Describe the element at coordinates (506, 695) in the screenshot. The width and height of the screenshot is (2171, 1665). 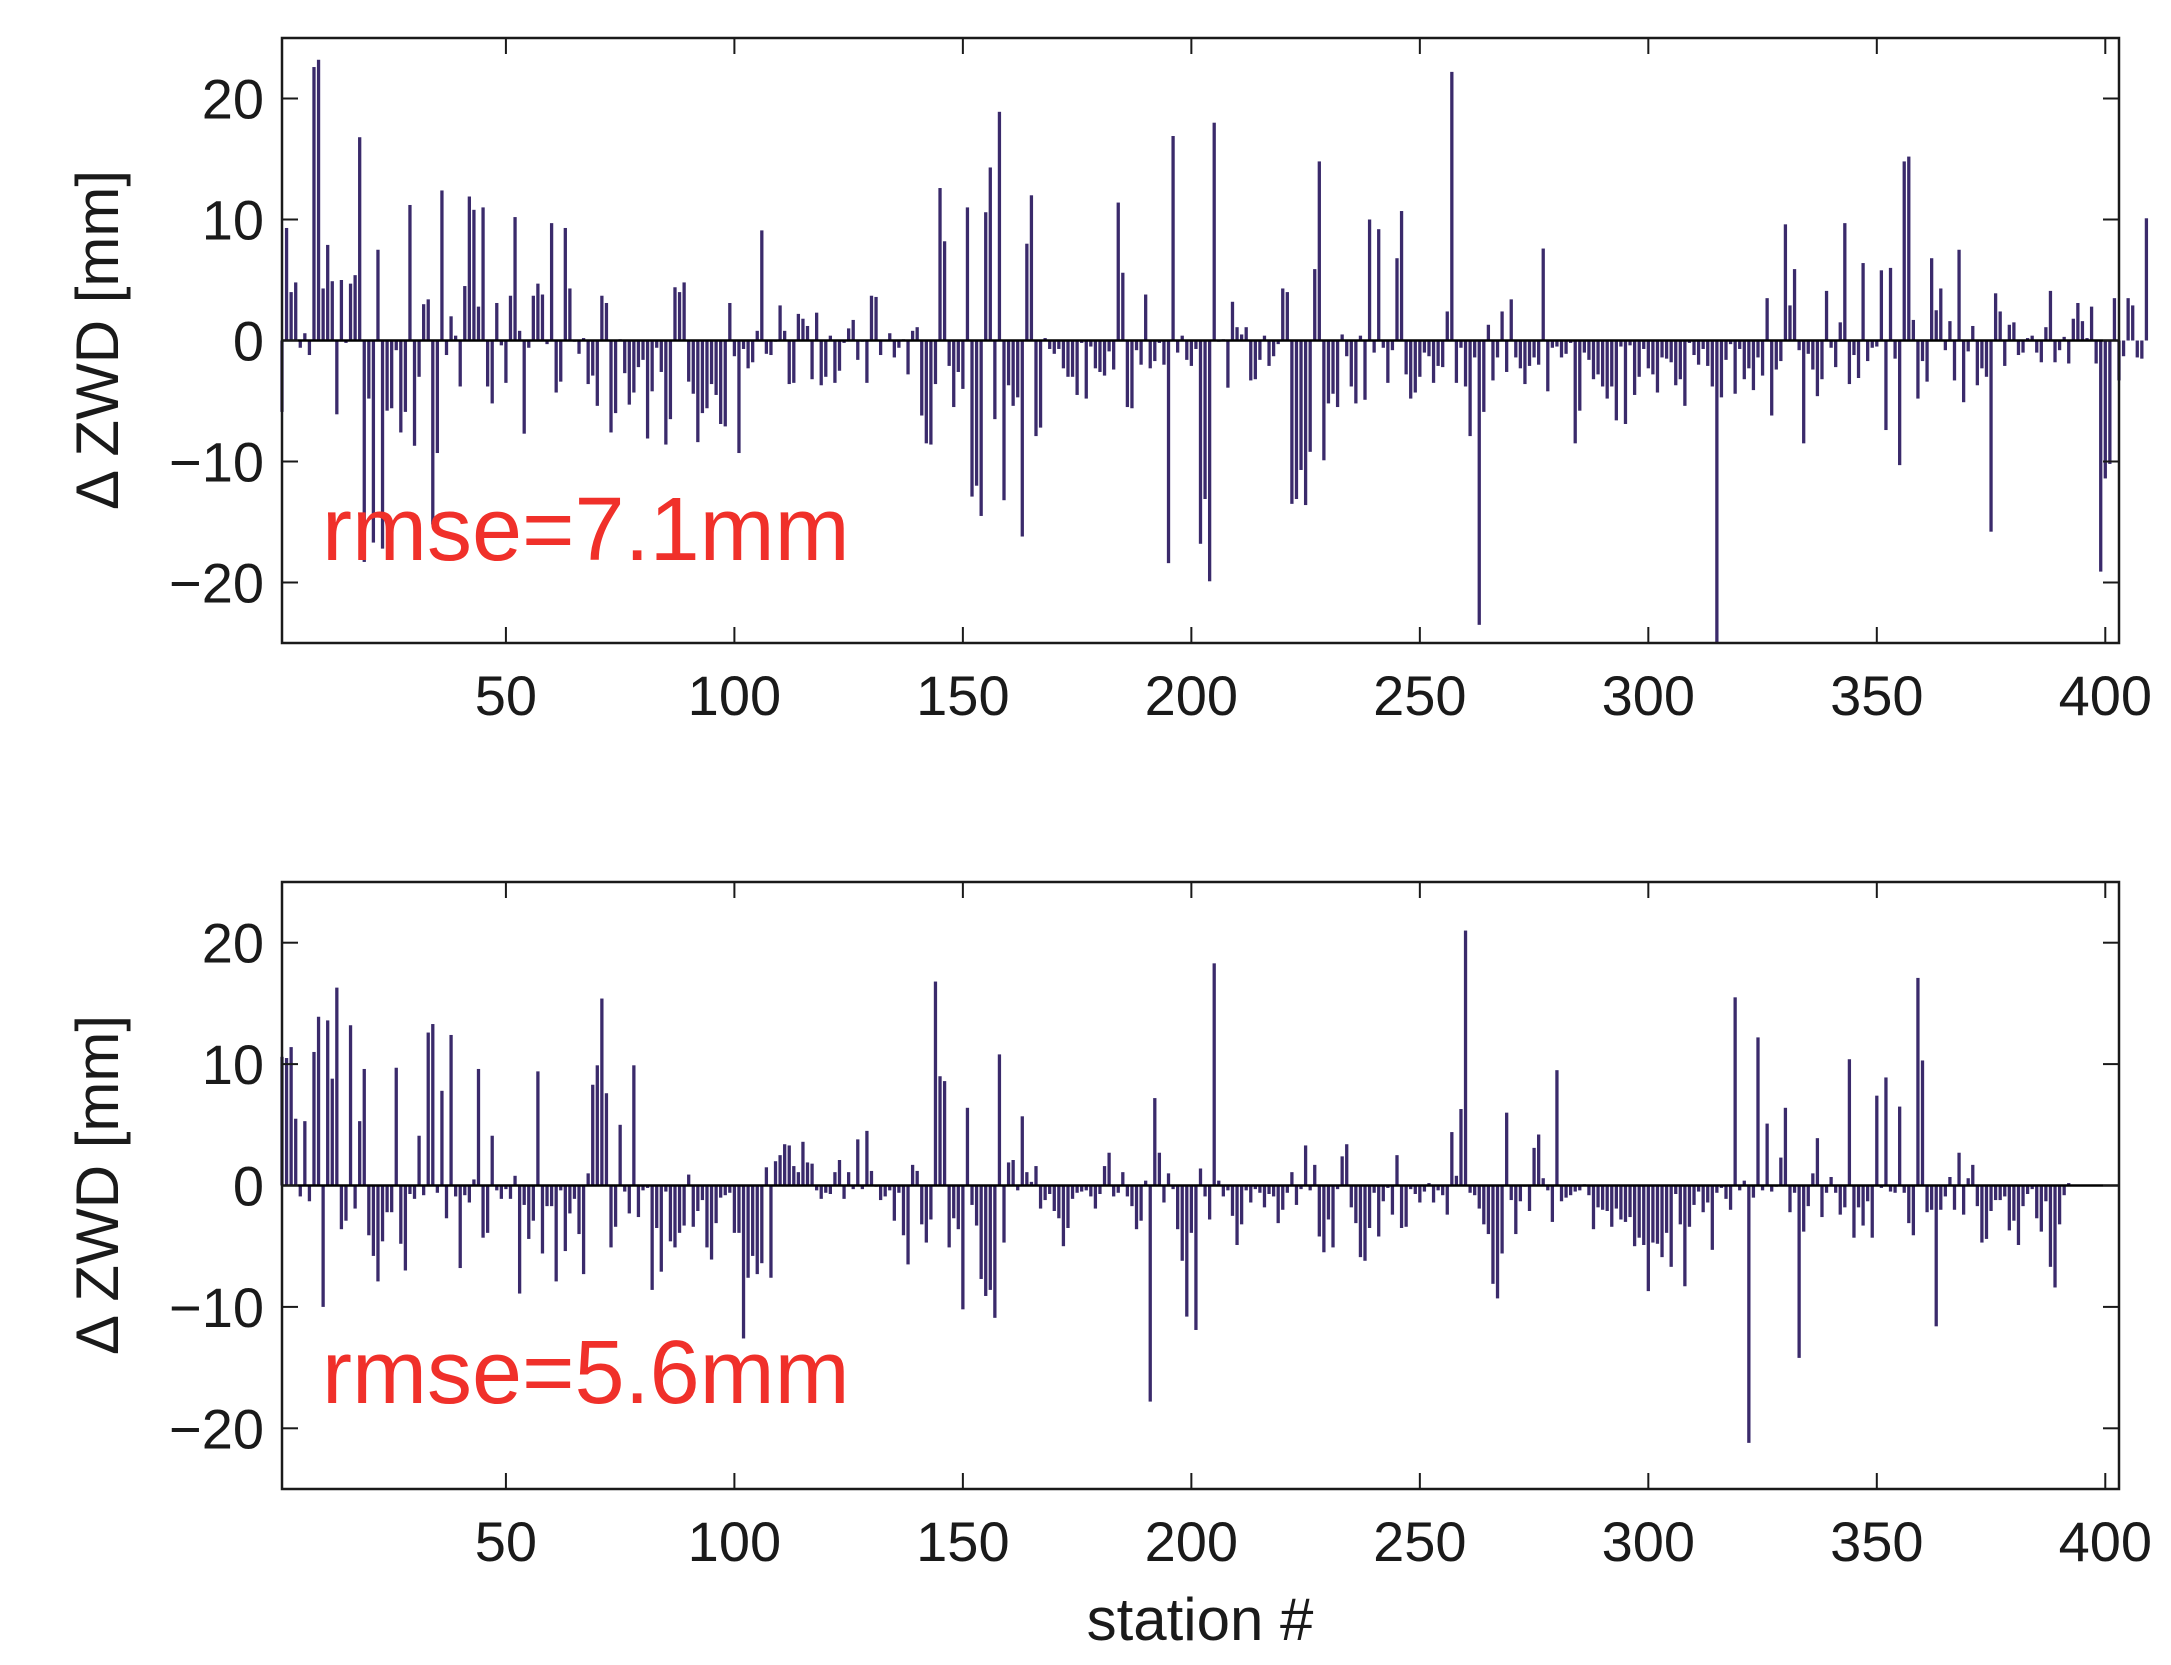
I see `x-tick-label: 50` at that location.